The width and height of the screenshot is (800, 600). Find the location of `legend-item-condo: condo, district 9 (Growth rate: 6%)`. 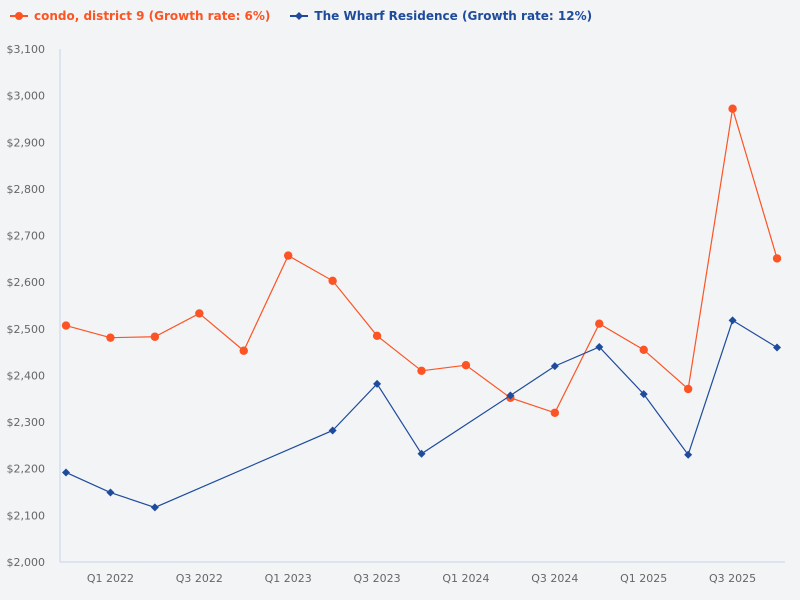

legend-item-condo: condo, district 9 (Growth rate: 6%) is located at coordinates (140, 16).